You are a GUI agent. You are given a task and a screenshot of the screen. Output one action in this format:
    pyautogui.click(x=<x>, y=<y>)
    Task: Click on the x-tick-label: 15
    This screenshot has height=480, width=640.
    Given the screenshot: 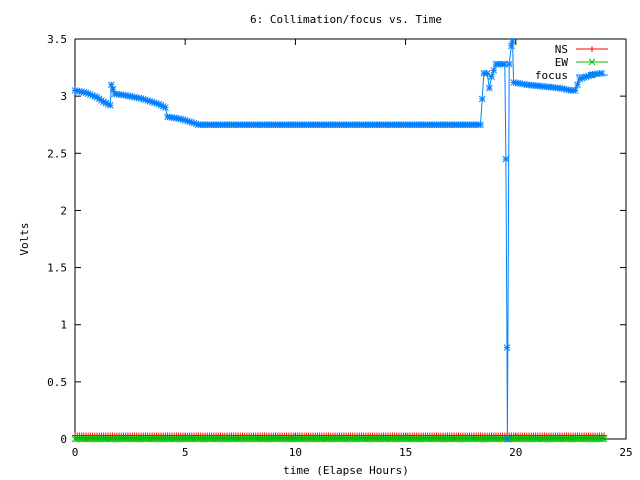 What is the action you would take?
    pyautogui.click(x=405, y=452)
    